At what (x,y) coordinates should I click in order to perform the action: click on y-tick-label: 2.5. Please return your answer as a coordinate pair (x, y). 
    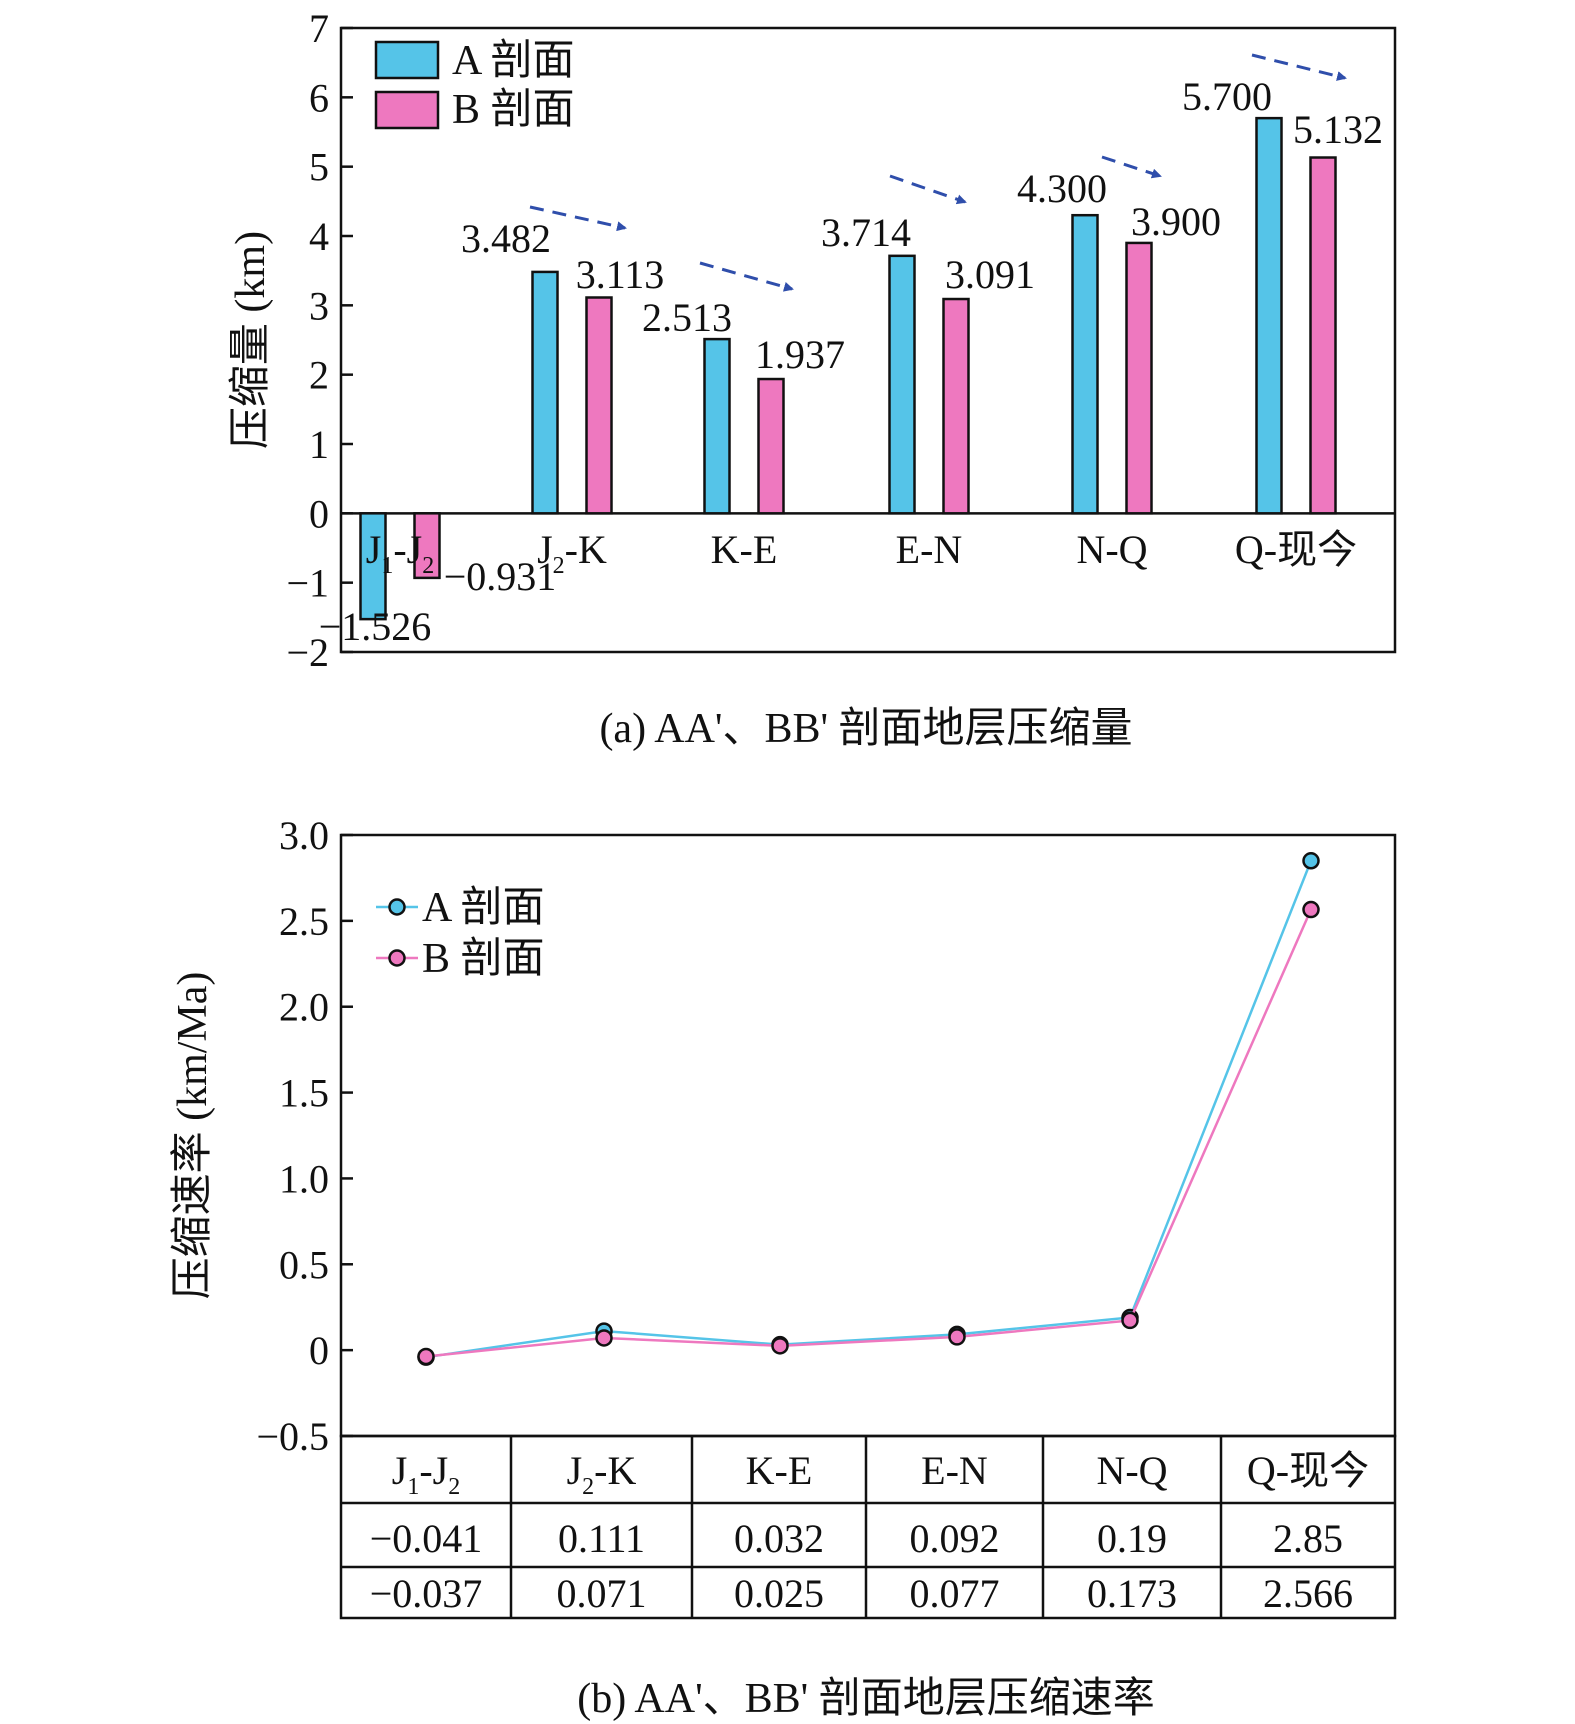
    Looking at the image, I should click on (304, 921).